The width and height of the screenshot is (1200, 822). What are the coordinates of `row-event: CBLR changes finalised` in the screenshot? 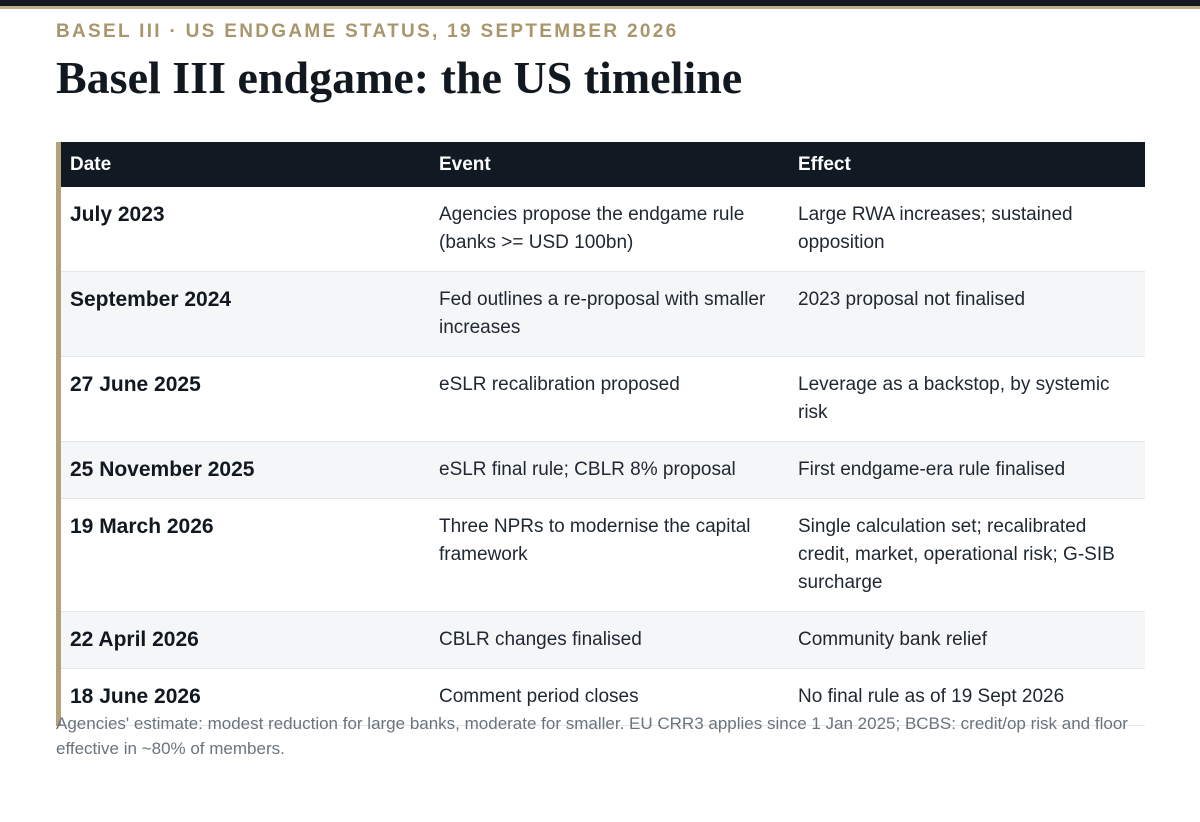 It's located at (609, 640).